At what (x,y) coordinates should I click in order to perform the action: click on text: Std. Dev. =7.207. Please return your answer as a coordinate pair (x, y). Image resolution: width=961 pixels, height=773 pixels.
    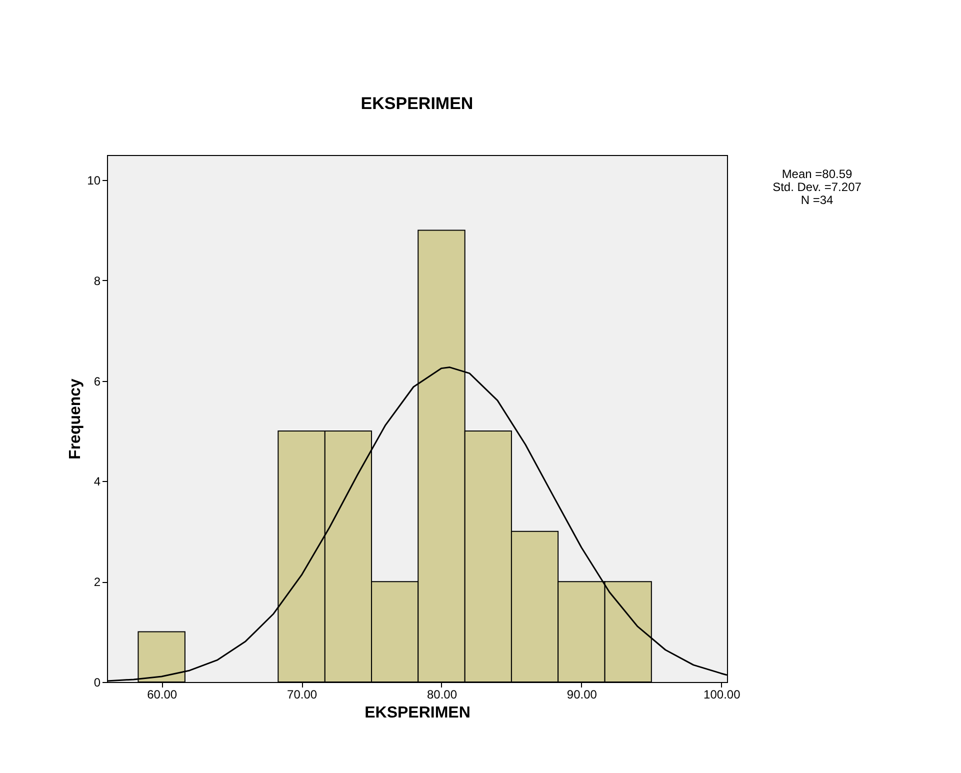
    Looking at the image, I should click on (817, 187).